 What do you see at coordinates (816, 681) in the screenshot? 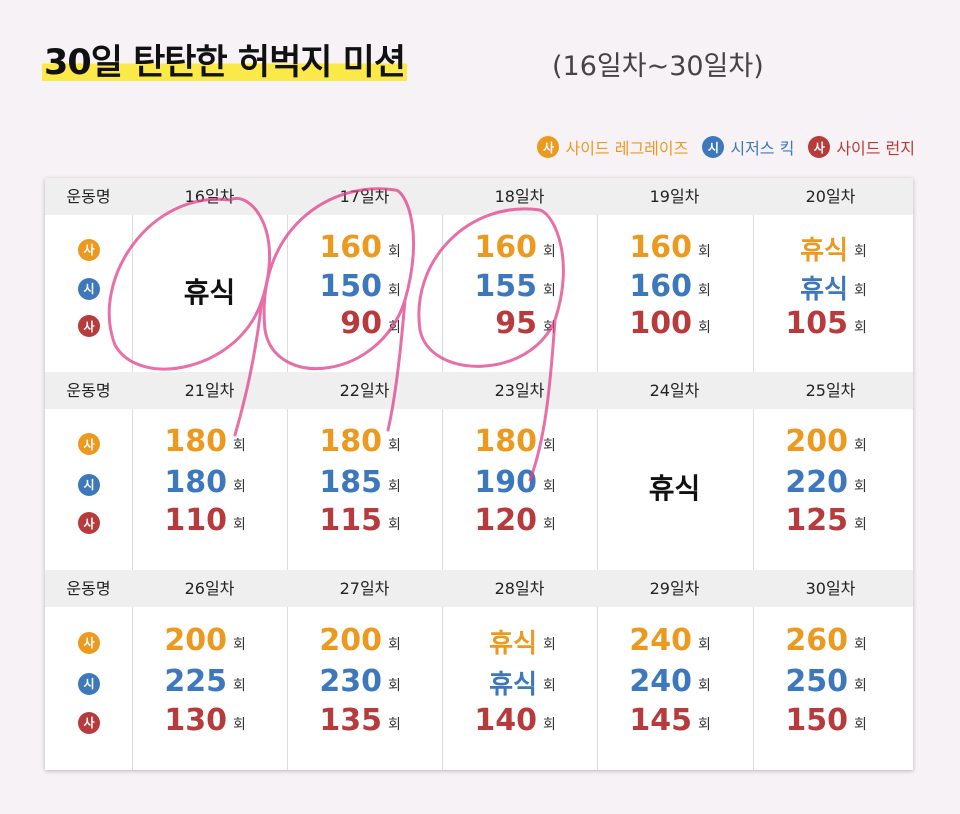
I see `count: 250` at bounding box center [816, 681].